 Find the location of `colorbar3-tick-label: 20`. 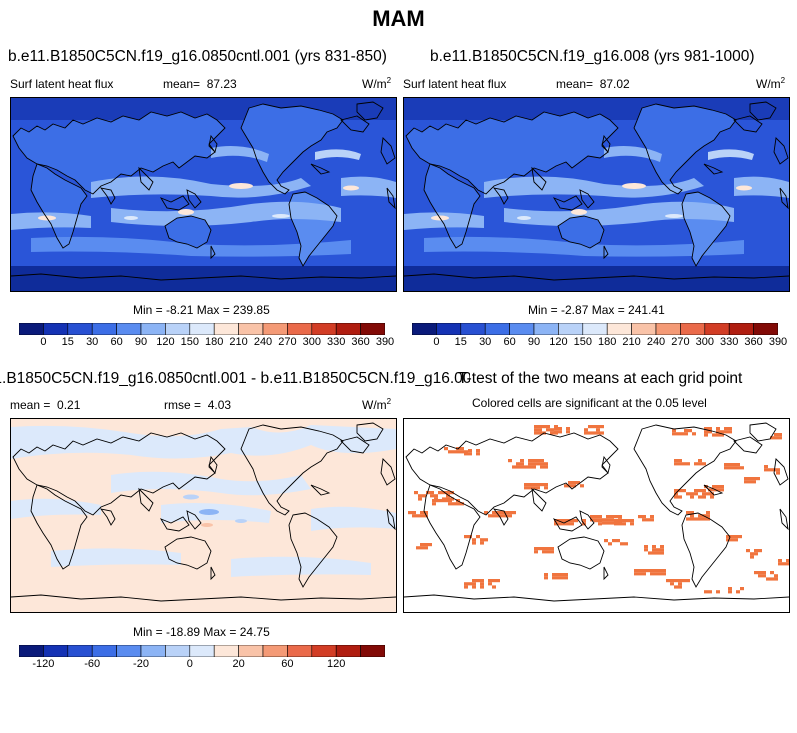

colorbar3-tick-label: 20 is located at coordinates (238, 664).